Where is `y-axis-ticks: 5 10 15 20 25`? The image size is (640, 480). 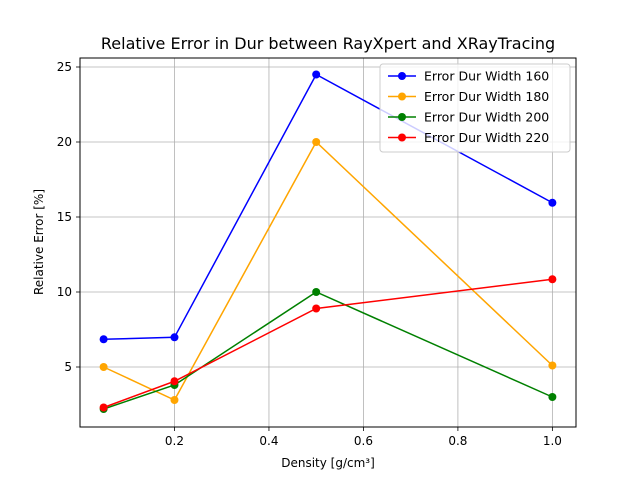
y-axis-ticks: 5 10 15 20 25 is located at coordinates (68, 217).